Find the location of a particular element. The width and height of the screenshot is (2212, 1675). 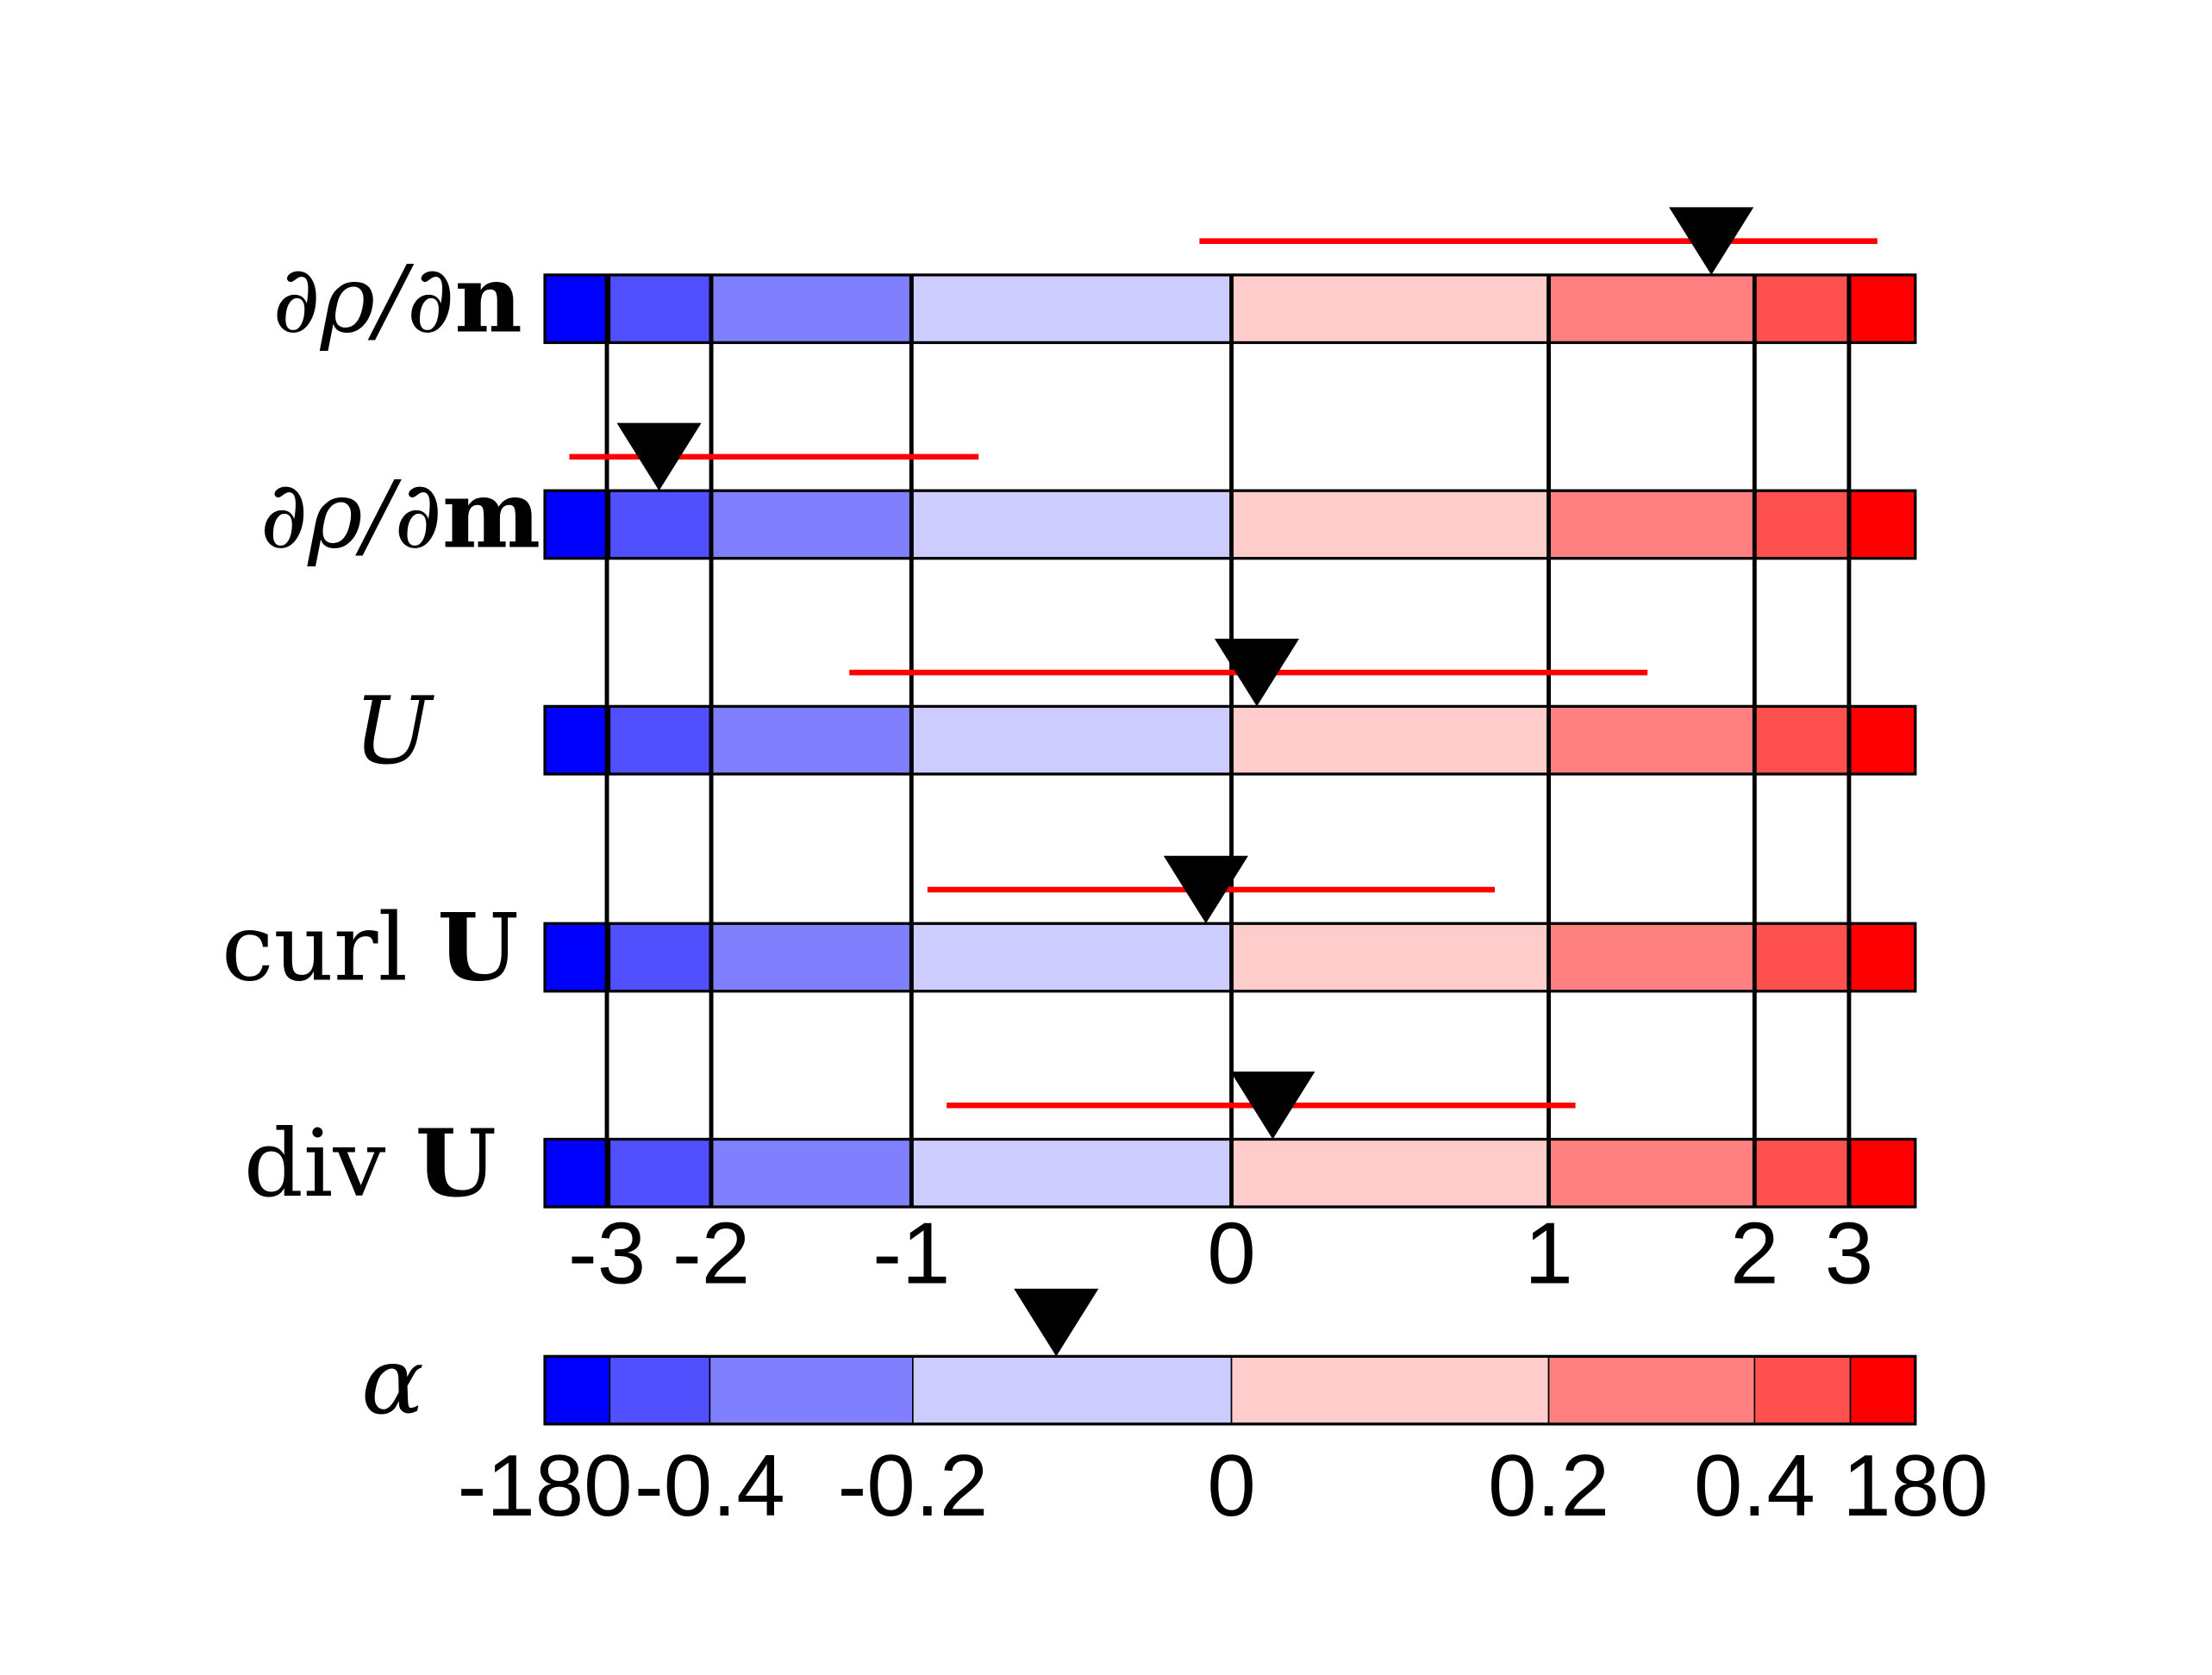

alpha-colorbar-frame is located at coordinates (1230, 1390).